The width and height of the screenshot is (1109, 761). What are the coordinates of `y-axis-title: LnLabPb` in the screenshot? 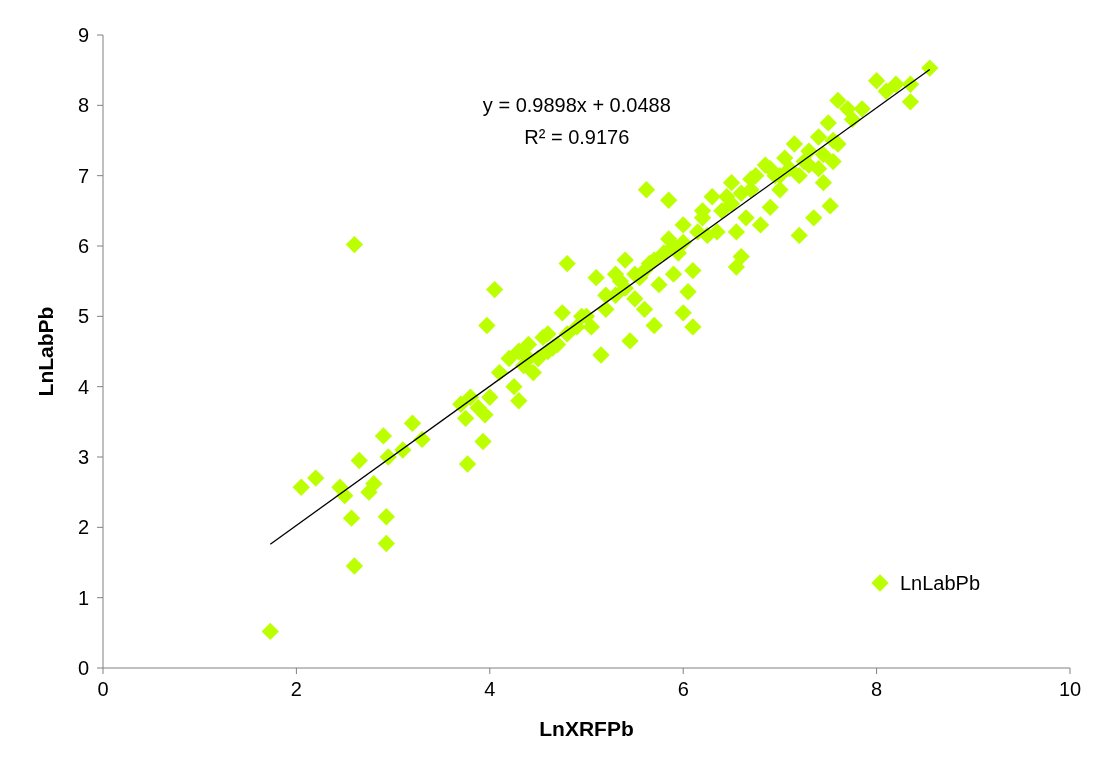 It's located at (45, 351).